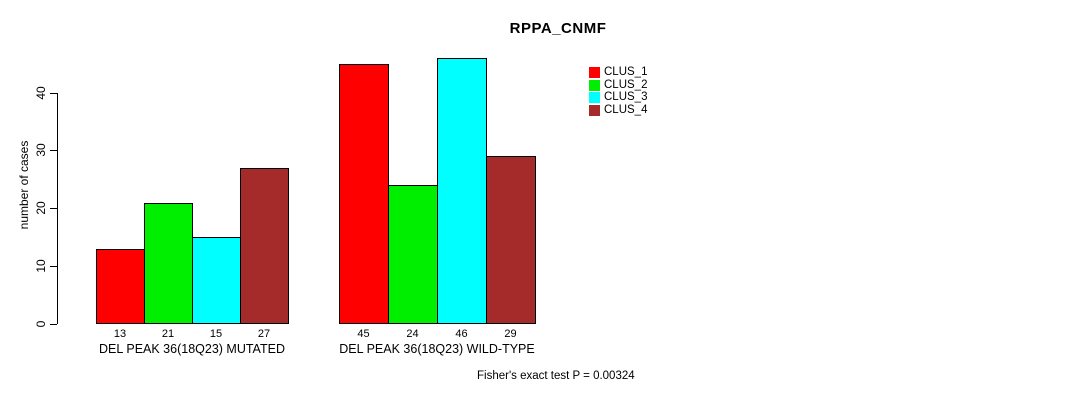 Image resolution: width=1090 pixels, height=400 pixels. What do you see at coordinates (626, 97) in the screenshot?
I see `legend-label: CLUS_3` at bounding box center [626, 97].